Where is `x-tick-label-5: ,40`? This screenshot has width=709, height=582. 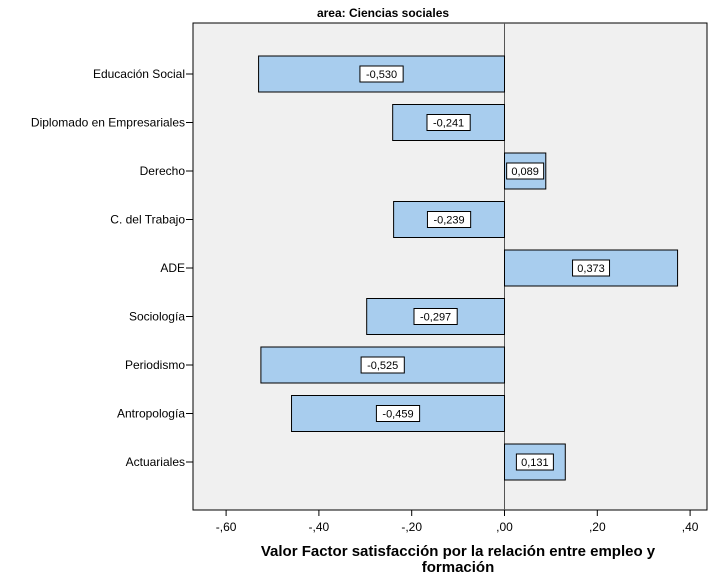 x-tick-label-5: ,40 is located at coordinates (690, 527).